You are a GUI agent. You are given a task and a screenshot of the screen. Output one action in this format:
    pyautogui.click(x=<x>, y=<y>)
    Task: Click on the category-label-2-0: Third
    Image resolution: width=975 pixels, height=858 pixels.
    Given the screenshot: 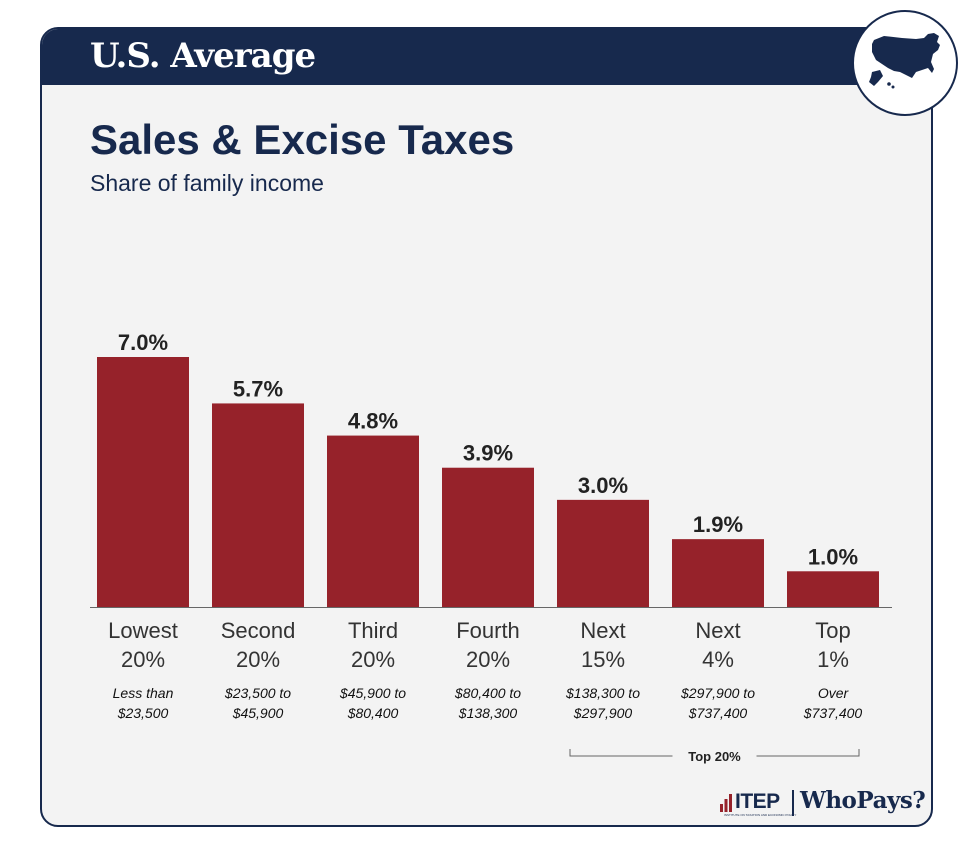 What is the action you would take?
    pyautogui.click(x=373, y=630)
    